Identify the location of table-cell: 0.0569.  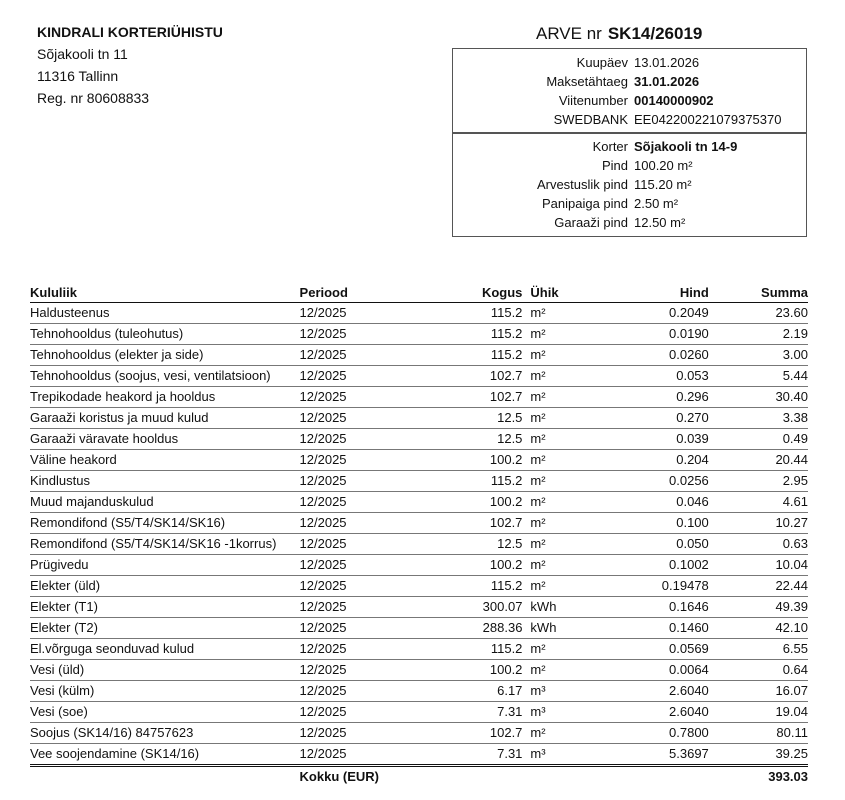
(666, 649).